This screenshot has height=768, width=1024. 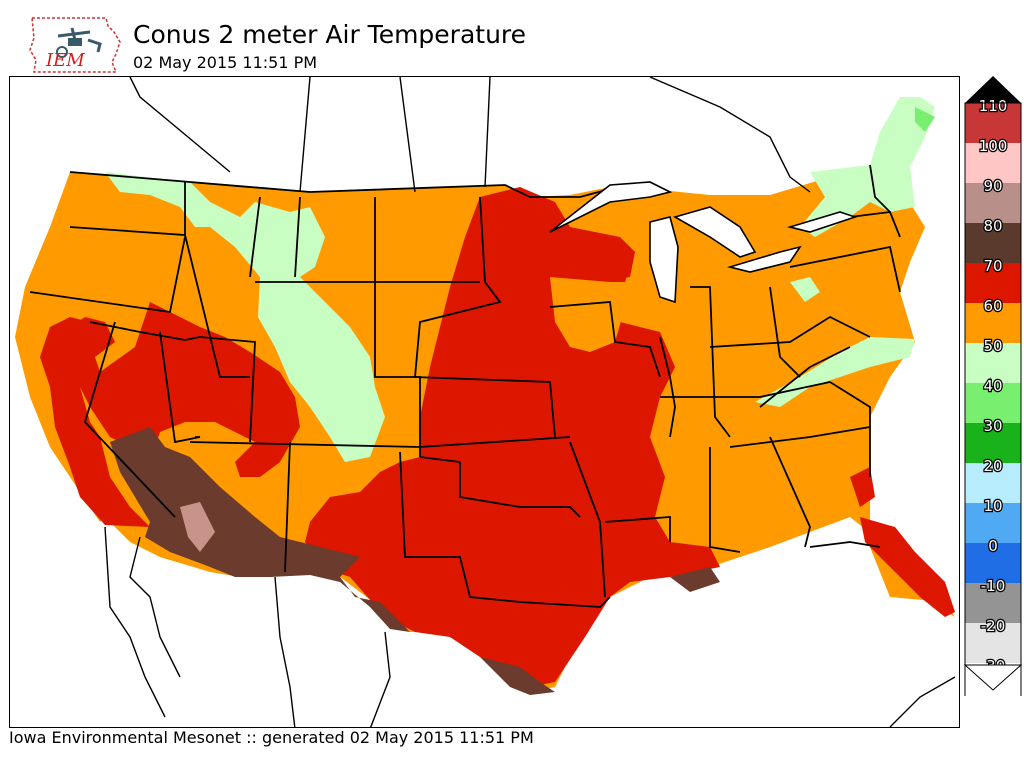 I want to click on colorbar-label-100: 100, so click(x=993, y=146).